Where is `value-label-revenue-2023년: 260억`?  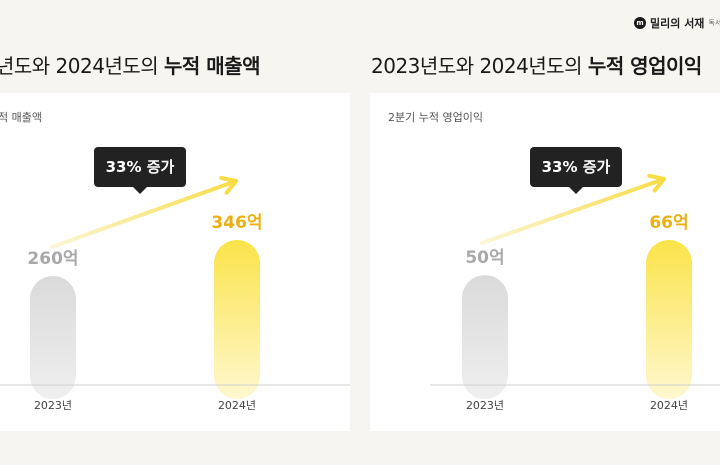
value-label-revenue-2023년: 260억 is located at coordinates (52, 259).